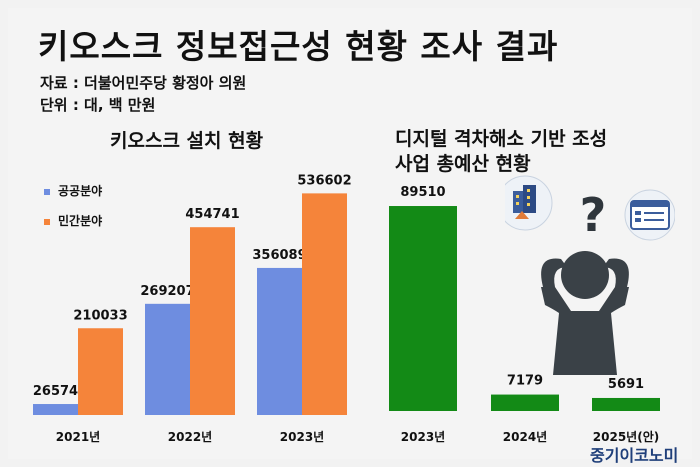 The height and width of the screenshot is (467, 700). What do you see at coordinates (187, 141) in the screenshot?
I see `kiosk-chart-title: 키오스크 설치 현황` at bounding box center [187, 141].